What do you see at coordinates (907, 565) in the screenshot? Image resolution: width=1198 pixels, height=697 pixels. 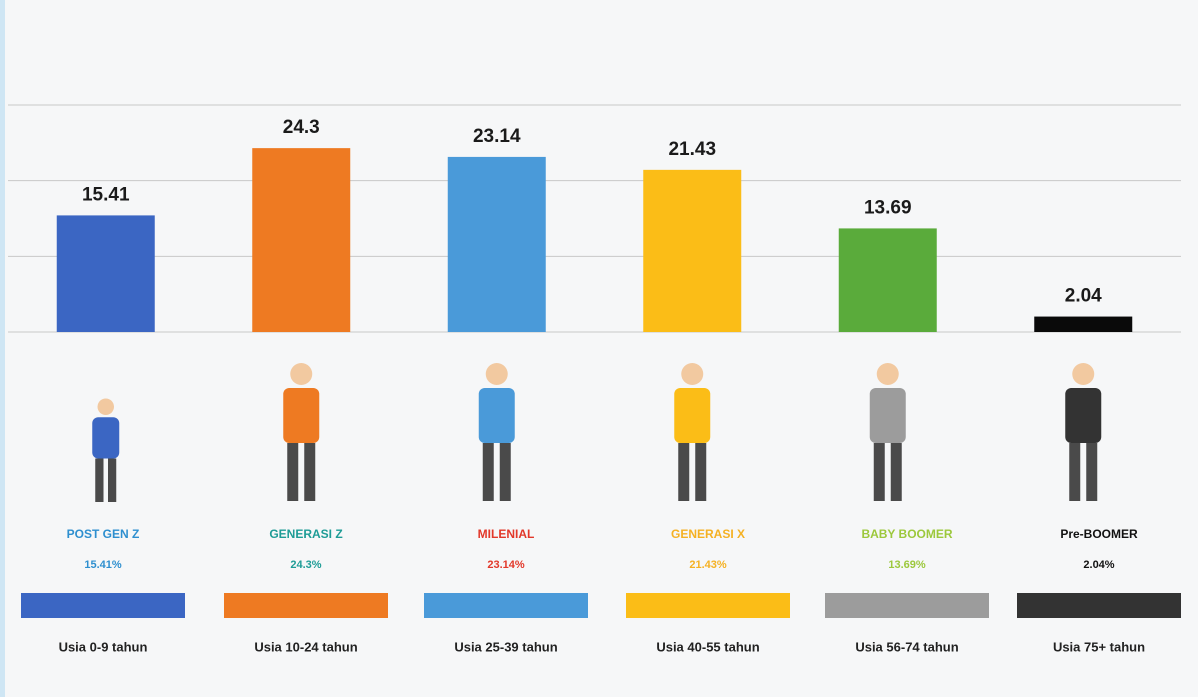 I see `generation-share: 13.69%` at bounding box center [907, 565].